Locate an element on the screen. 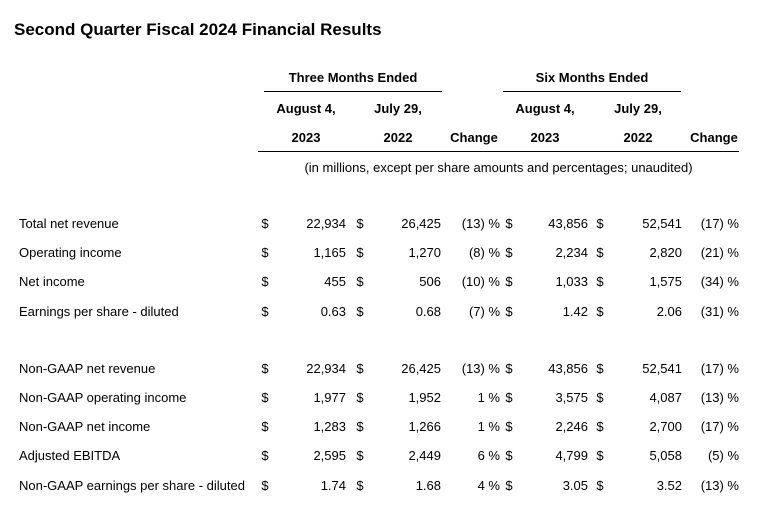 Image resolution: width=759 pixels, height=513 pixels. row-label: Non-GAAP net income is located at coordinates (85, 426).